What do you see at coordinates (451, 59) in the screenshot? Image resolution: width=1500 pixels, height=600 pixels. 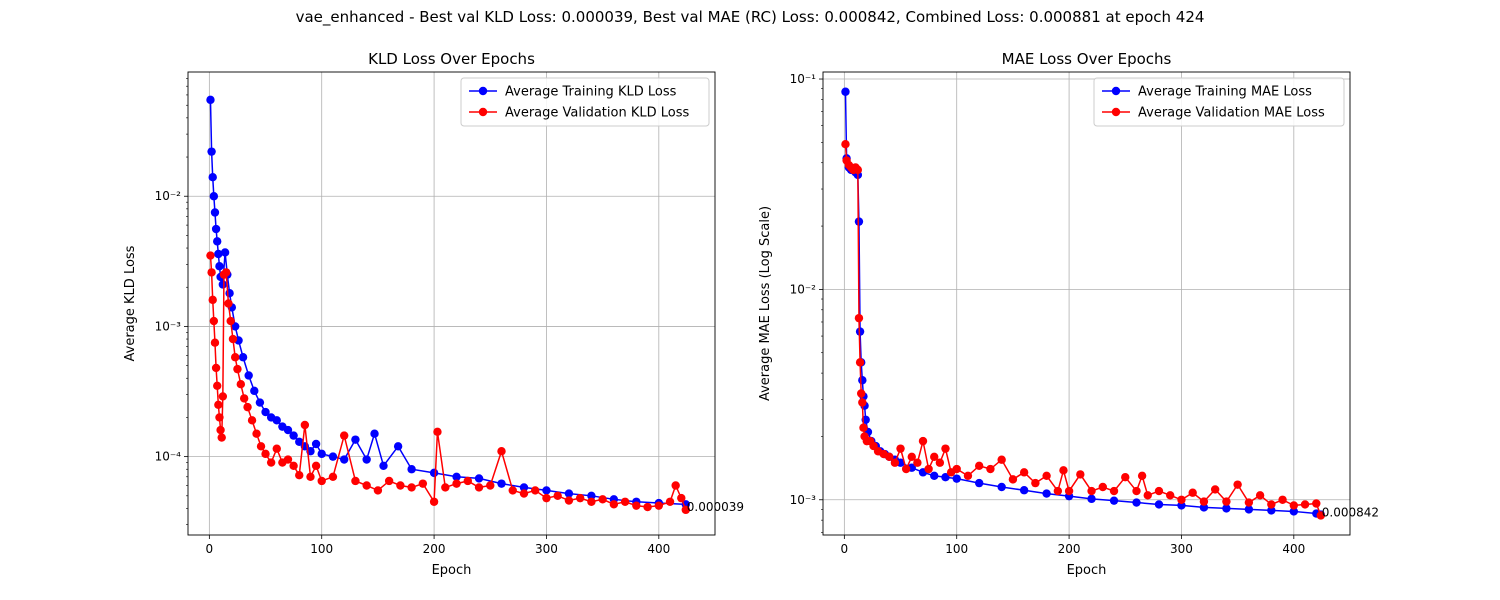 I see `kld-chart-title: KLD Loss Over Epochs` at bounding box center [451, 59].